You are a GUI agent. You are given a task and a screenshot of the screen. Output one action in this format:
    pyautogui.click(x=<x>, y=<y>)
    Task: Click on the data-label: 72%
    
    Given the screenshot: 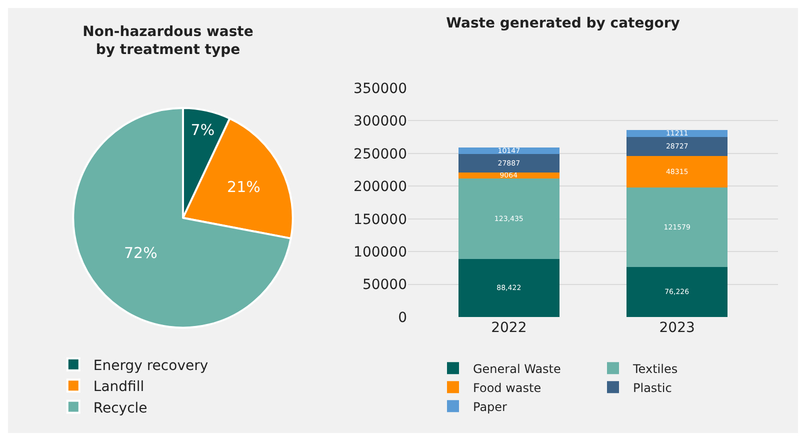 What is the action you would take?
    pyautogui.click(x=141, y=253)
    